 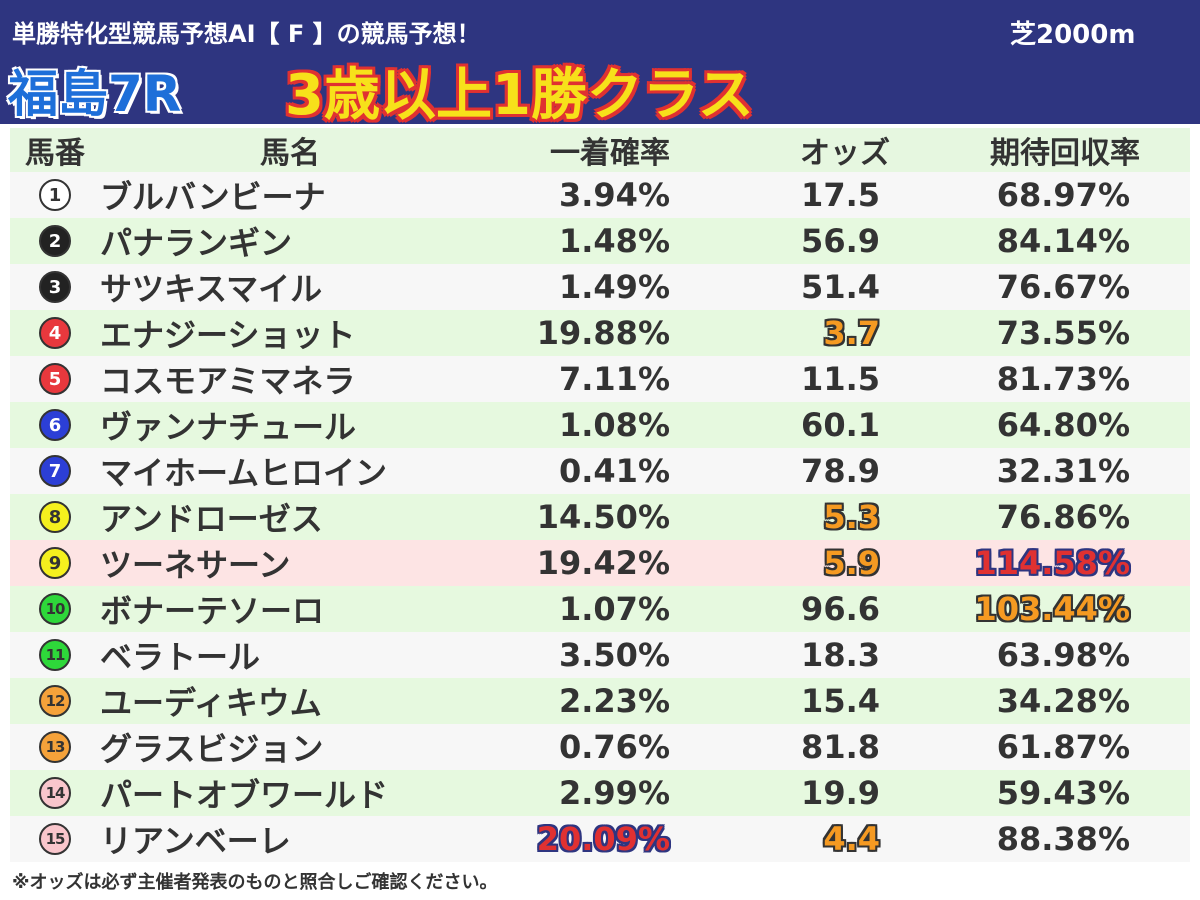 What do you see at coordinates (1073, 35) in the screenshot?
I see `course-distance: 芝2000m` at bounding box center [1073, 35].